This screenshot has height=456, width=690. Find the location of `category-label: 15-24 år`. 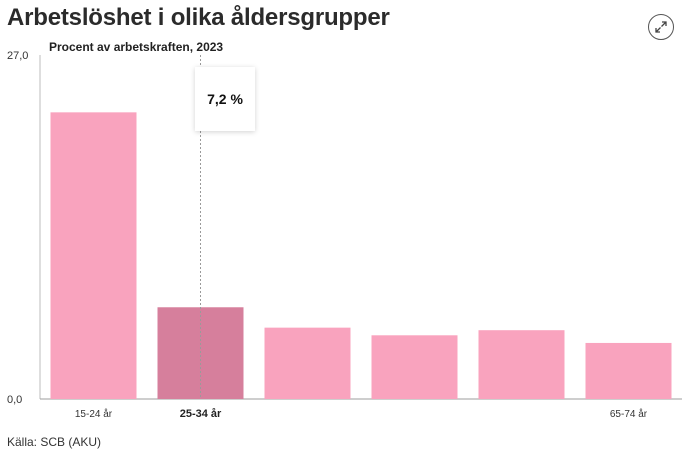

category-label: 15-24 år is located at coordinates (94, 414).